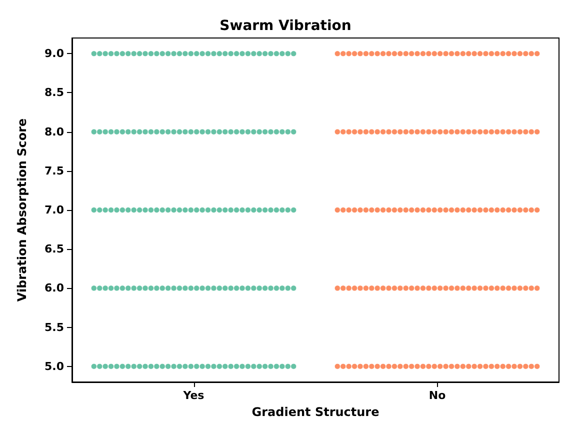 The width and height of the screenshot is (571, 432). Describe the element at coordinates (54, 131) in the screenshot. I see `y-tick-label: 8.0` at that location.